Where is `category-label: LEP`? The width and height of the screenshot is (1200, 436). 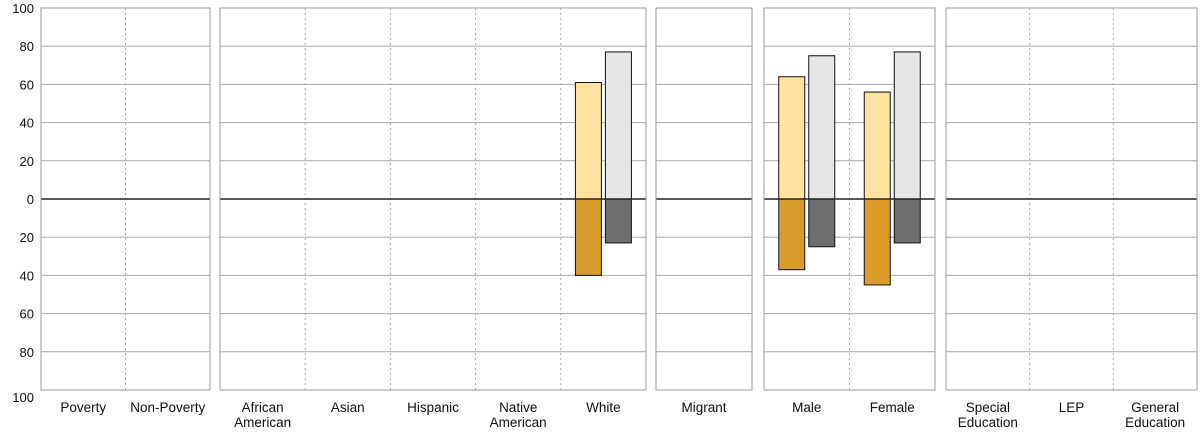
category-label: LEP is located at coordinates (1072, 407).